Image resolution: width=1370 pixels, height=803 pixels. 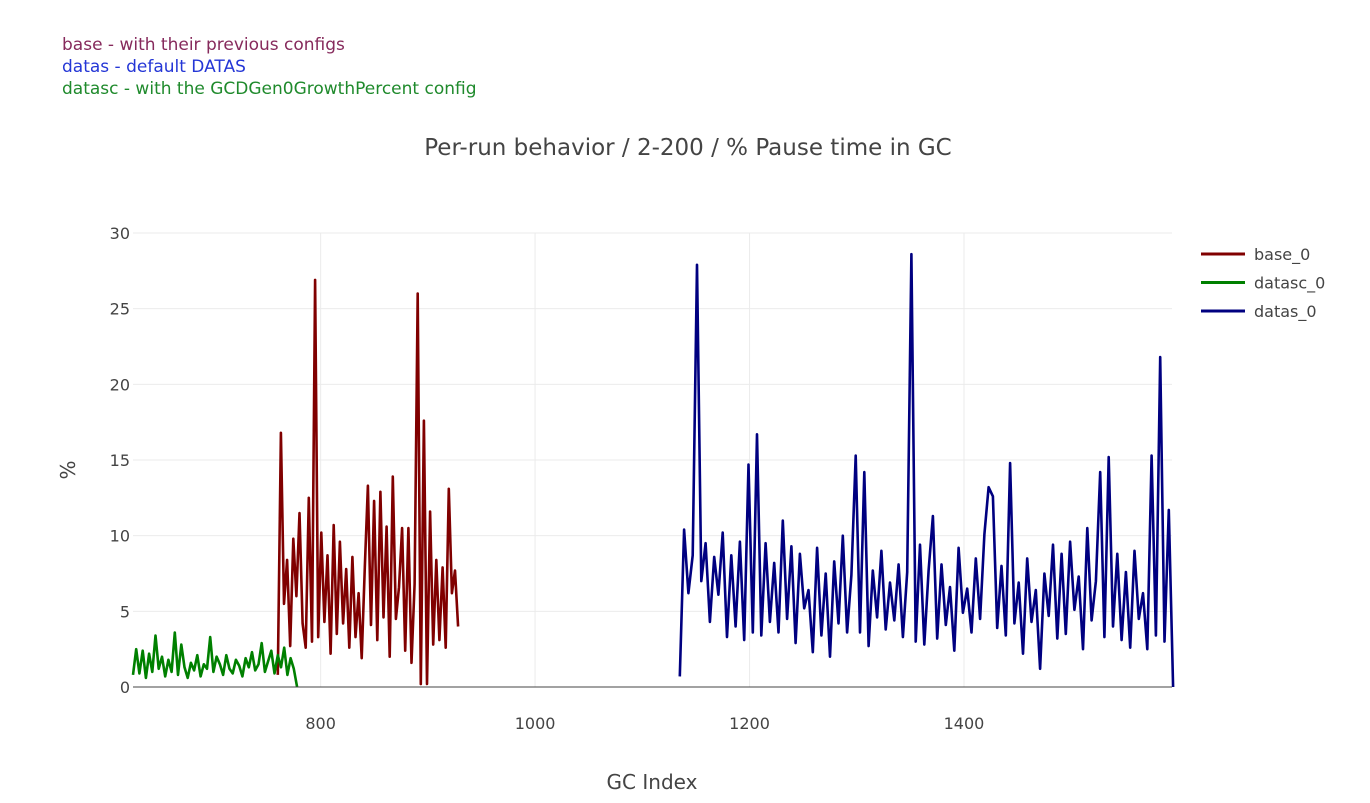 I want to click on legend-item-datasc_0: datasc_0, so click(x=1263, y=284).